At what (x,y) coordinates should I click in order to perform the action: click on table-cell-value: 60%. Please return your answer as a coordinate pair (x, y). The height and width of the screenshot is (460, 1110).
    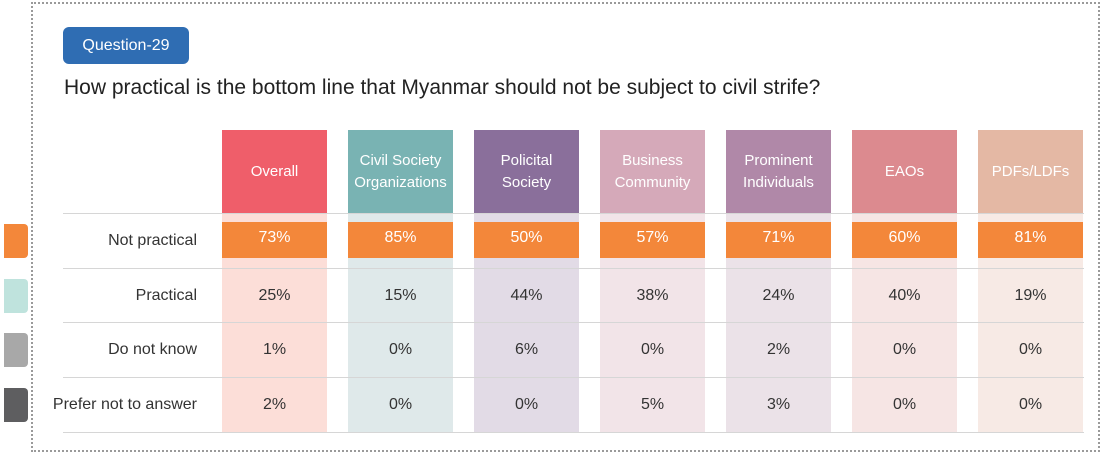
    Looking at the image, I should click on (904, 237).